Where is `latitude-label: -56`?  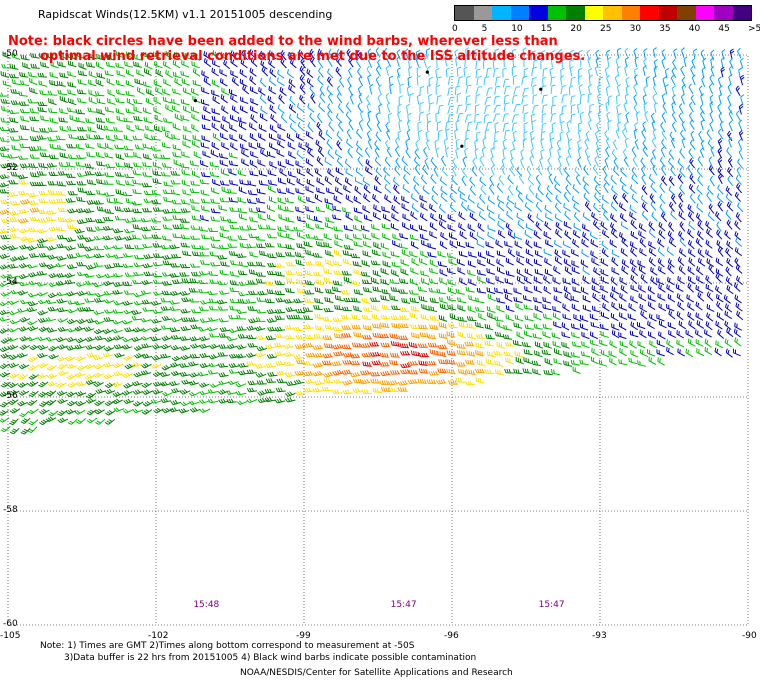 latitude-label: -56 is located at coordinates (10, 396).